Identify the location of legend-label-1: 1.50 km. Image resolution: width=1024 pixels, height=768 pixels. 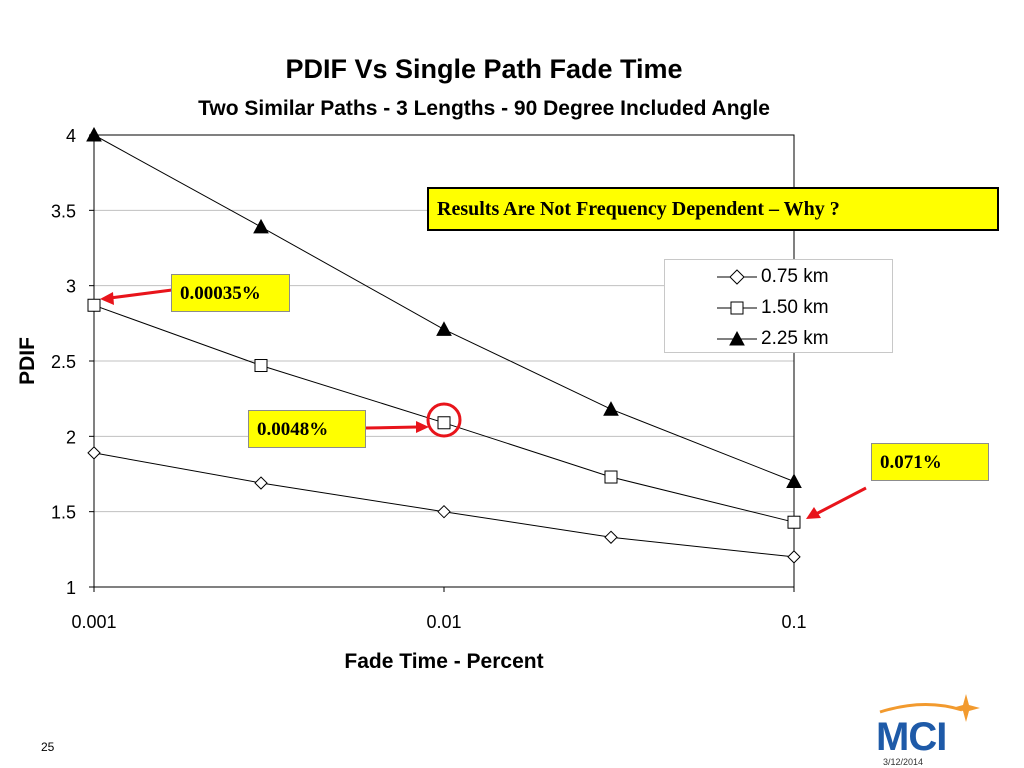
(795, 307).